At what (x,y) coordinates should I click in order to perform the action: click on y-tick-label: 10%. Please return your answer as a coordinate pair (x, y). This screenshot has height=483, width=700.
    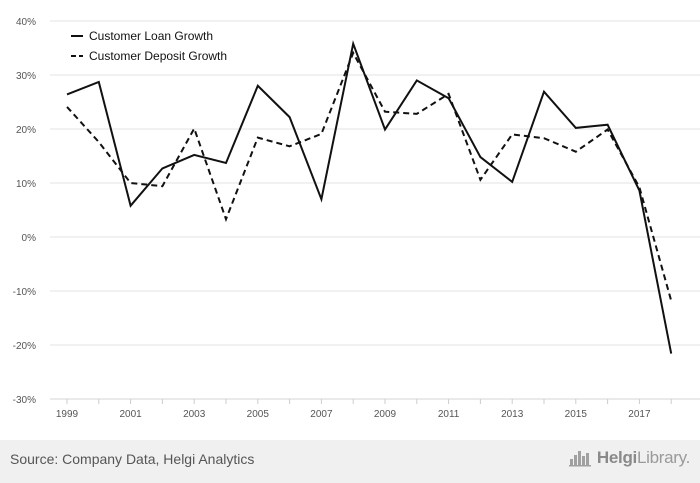
    Looking at the image, I should click on (26, 184).